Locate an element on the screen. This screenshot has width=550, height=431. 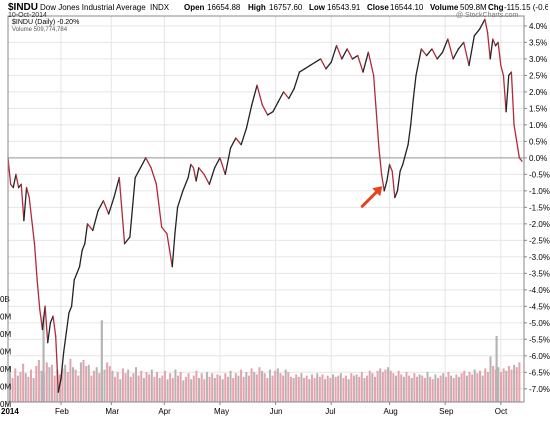
exchange-label: INDX is located at coordinates (160, 7).